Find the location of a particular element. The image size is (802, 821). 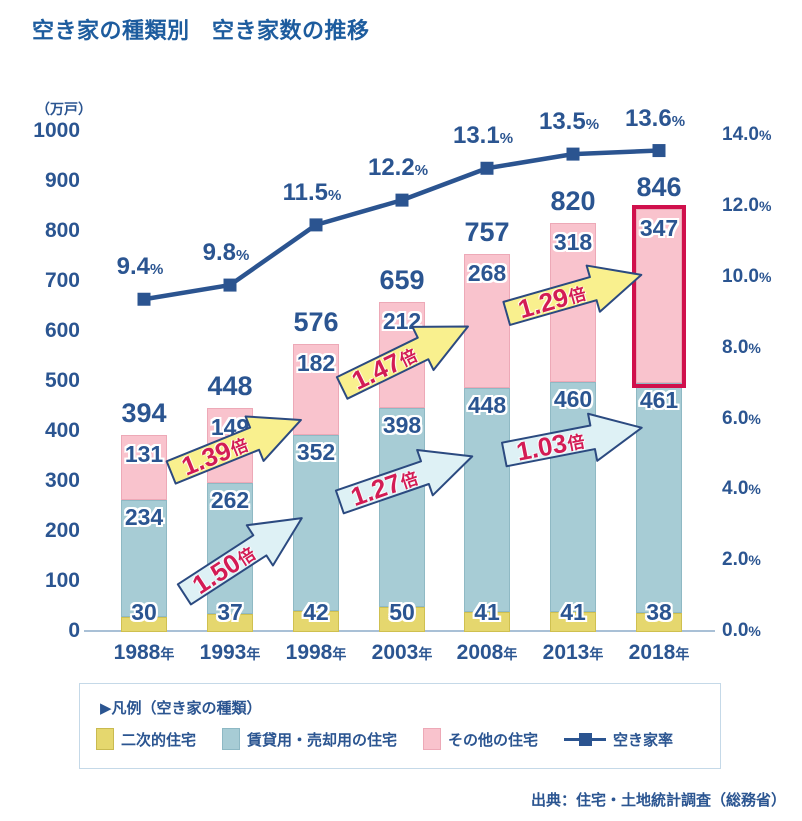

left-axis-tick: 100 is located at coordinates (62, 580).